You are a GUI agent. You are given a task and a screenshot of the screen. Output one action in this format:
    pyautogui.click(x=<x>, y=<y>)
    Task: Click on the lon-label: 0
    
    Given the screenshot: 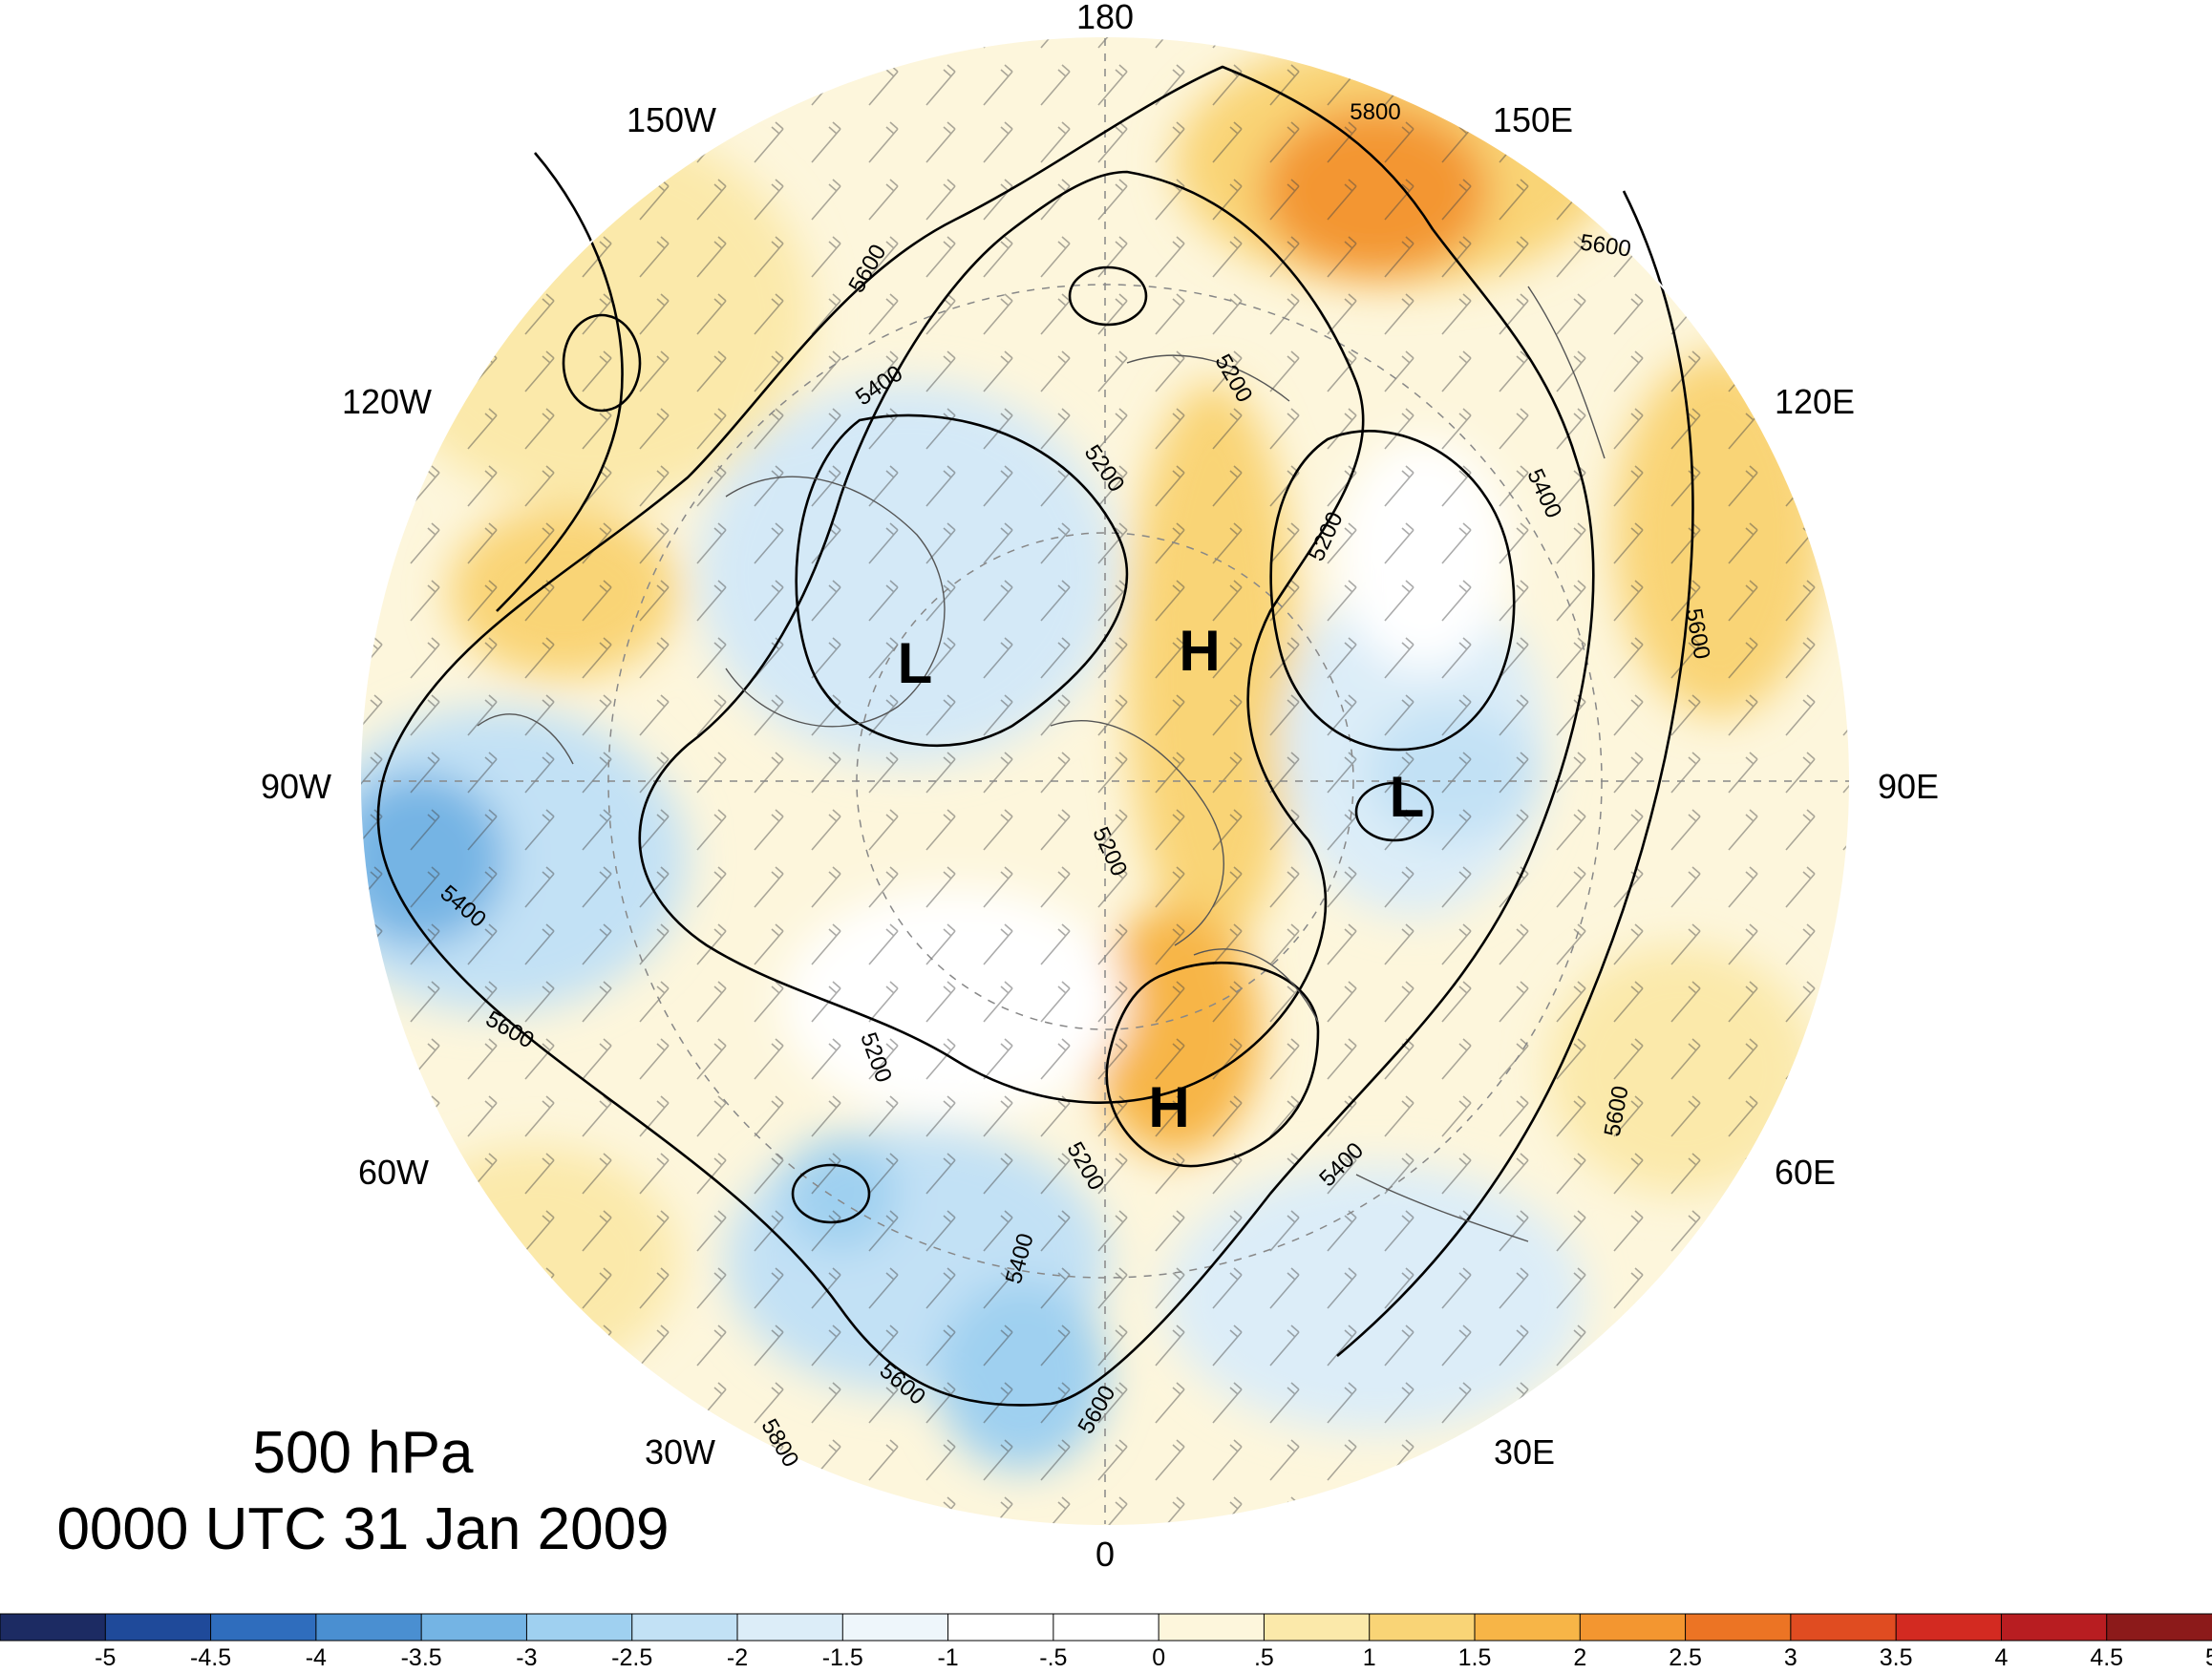 What is the action you would take?
    pyautogui.click(x=1105, y=1554)
    